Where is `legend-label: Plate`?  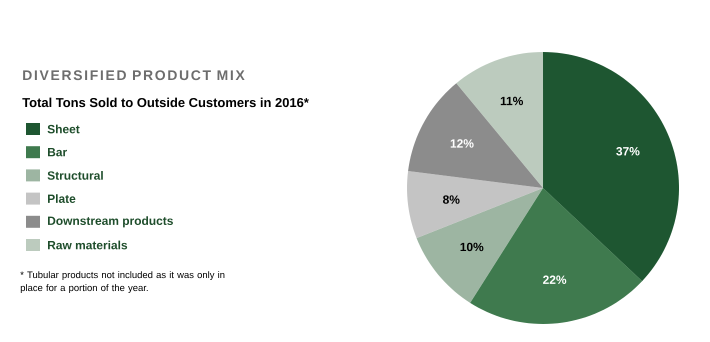
legend-label: Plate is located at coordinates (62, 198).